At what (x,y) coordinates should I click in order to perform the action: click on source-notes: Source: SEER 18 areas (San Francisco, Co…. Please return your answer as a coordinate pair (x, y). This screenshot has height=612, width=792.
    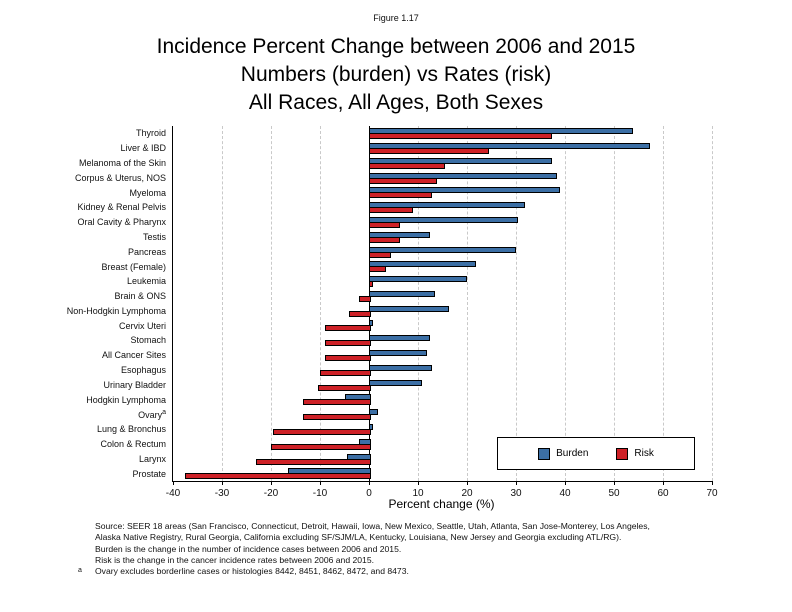
    Looking at the image, I should click on (416, 549).